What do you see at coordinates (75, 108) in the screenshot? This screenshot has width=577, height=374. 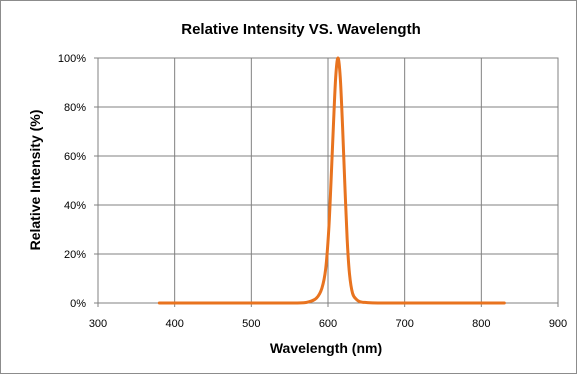 I see `y-tick-label: 80%` at bounding box center [75, 108].